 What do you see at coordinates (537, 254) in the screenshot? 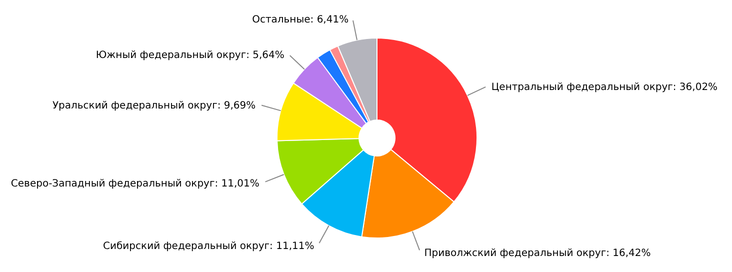
I see `slice-label: Приволжский федеральный округ: 16,42%` at bounding box center [537, 254].